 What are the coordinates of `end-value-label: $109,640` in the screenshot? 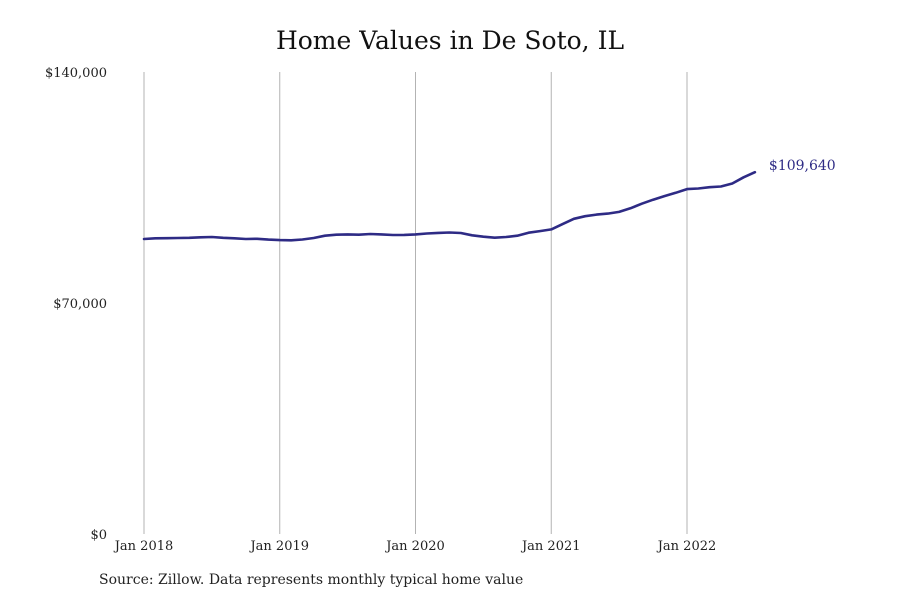 It's located at (802, 166).